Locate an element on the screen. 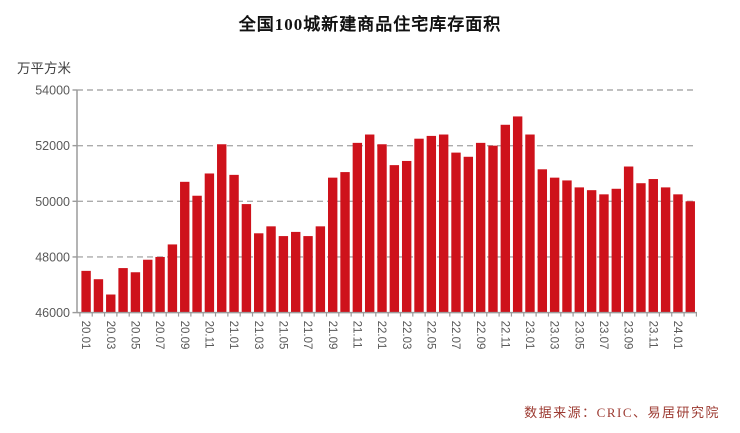 The width and height of the screenshot is (740, 433). x-tick-label: 24.01 is located at coordinates (677, 335).